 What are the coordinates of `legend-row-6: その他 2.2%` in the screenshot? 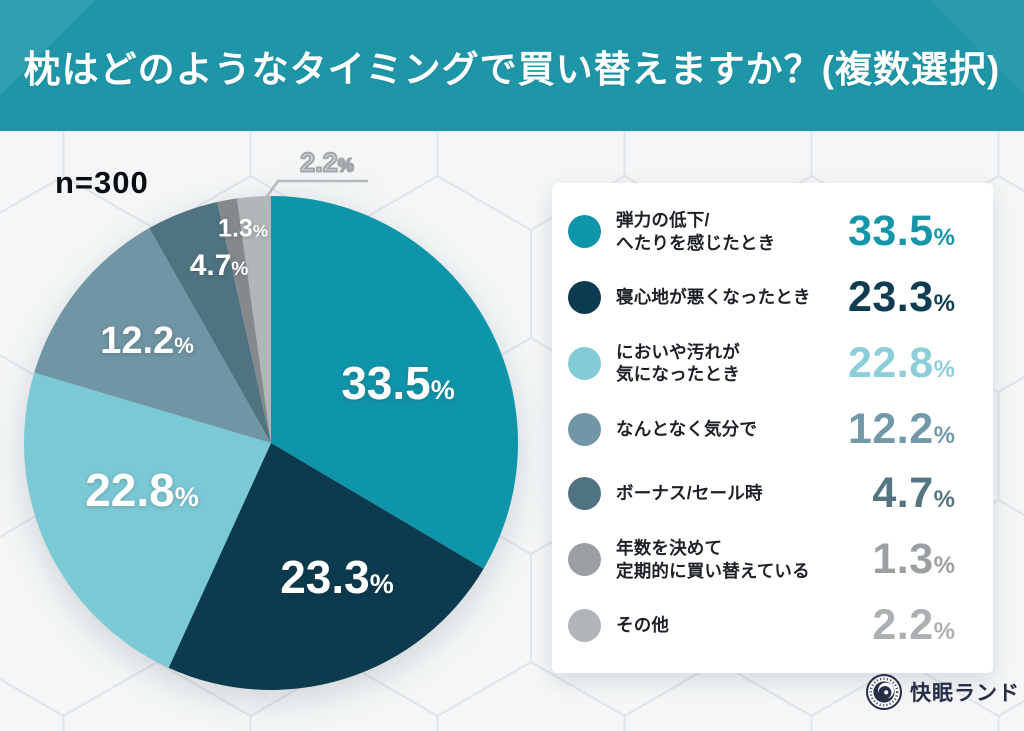 It's located at (761, 624).